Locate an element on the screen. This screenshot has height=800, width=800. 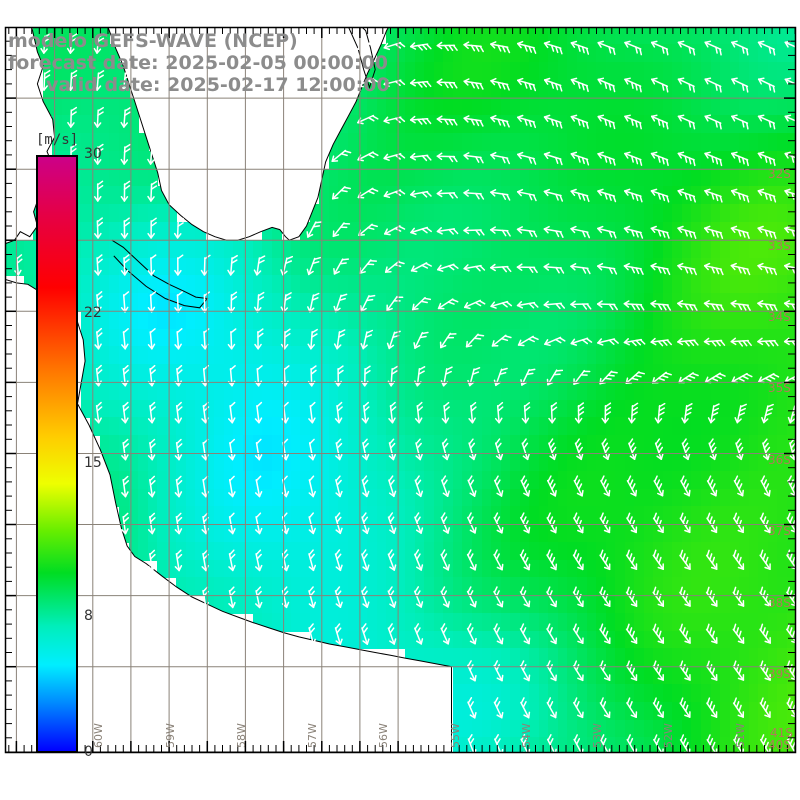
model-title: modelo GEFS-WAVE (NCEP) is located at coordinates (153, 41).